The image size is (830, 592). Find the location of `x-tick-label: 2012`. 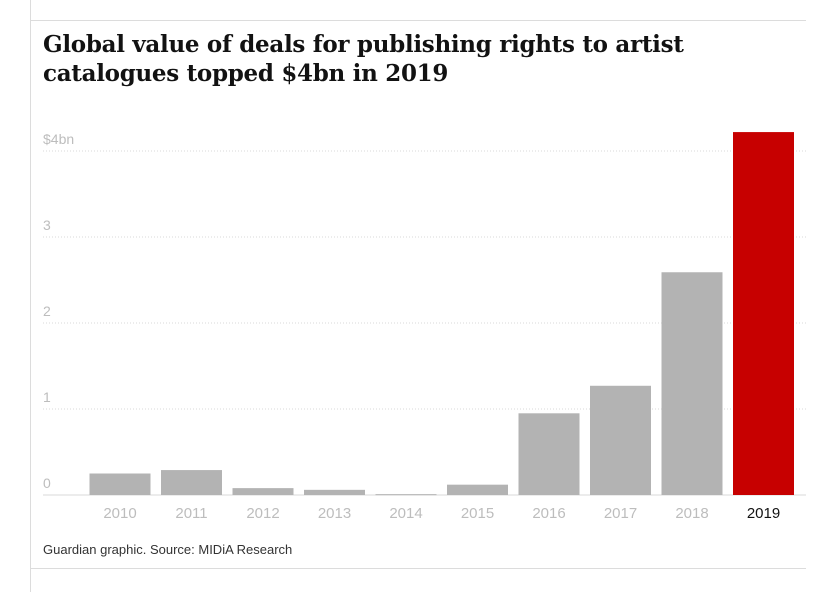

x-tick-label: 2012 is located at coordinates (262, 513).